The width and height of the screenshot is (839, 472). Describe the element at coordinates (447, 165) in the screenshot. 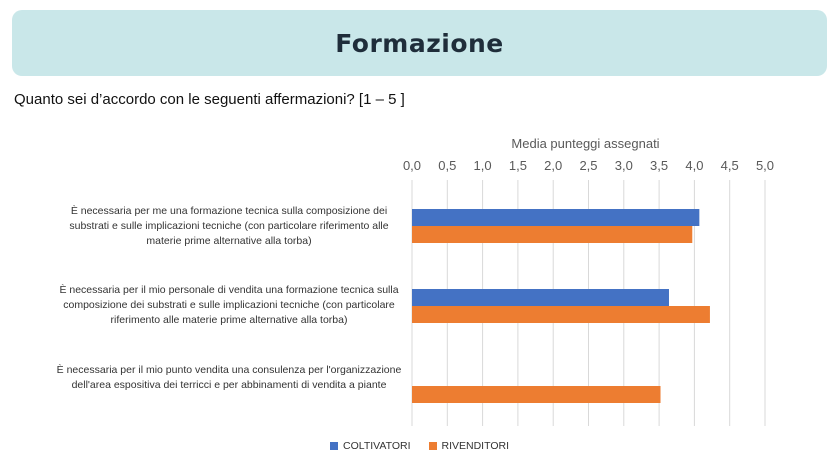

I see `tick-label: 0,5` at that location.